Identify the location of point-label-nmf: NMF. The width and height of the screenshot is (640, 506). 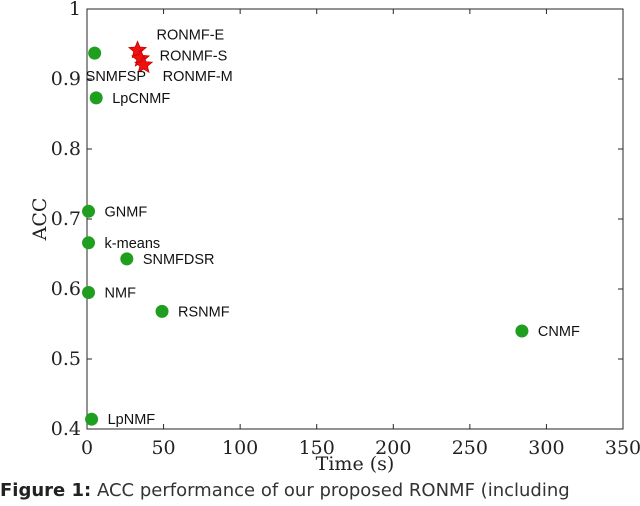
(121, 294).